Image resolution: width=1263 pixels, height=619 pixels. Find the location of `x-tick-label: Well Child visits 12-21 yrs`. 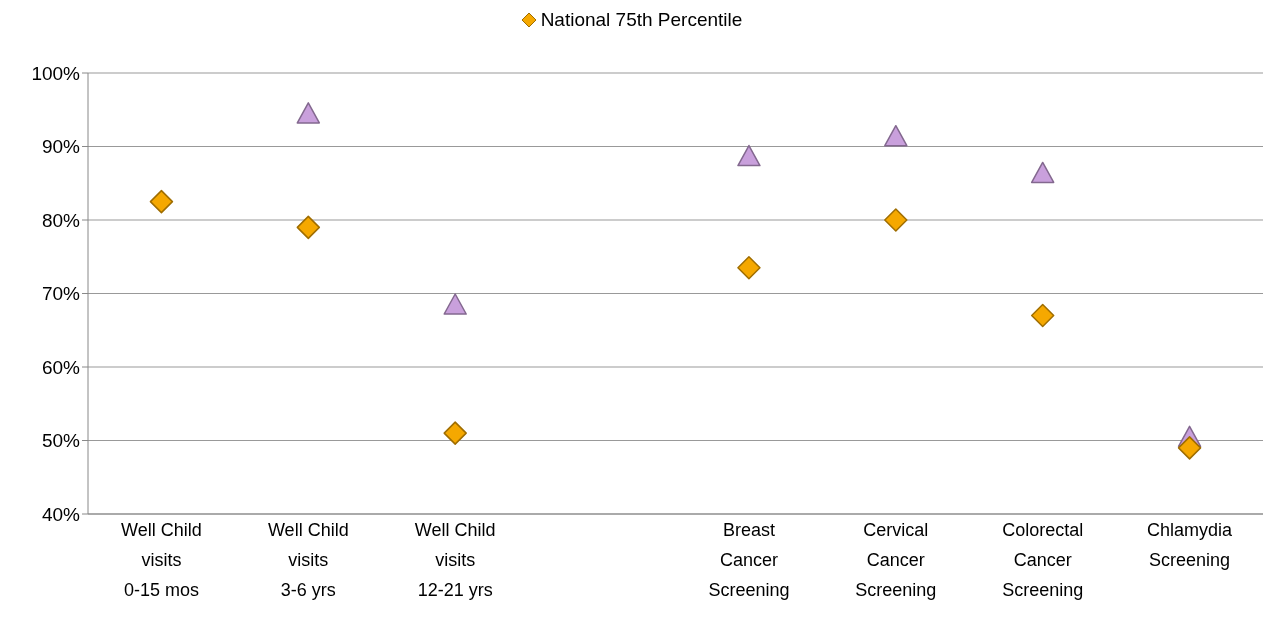

x-tick-label: Well Child visits 12-21 yrs is located at coordinates (455, 560).